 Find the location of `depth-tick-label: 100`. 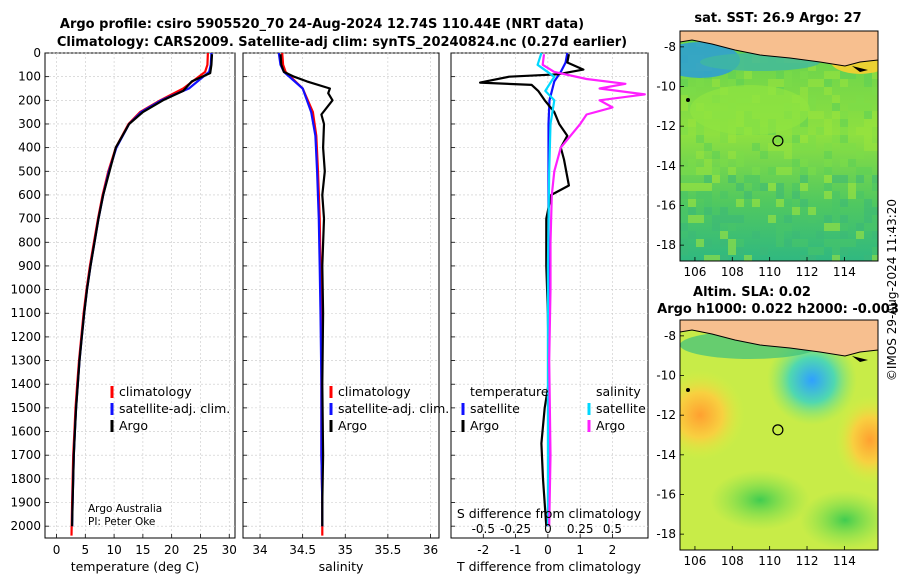

depth-tick-label: 100 is located at coordinates (29, 77).